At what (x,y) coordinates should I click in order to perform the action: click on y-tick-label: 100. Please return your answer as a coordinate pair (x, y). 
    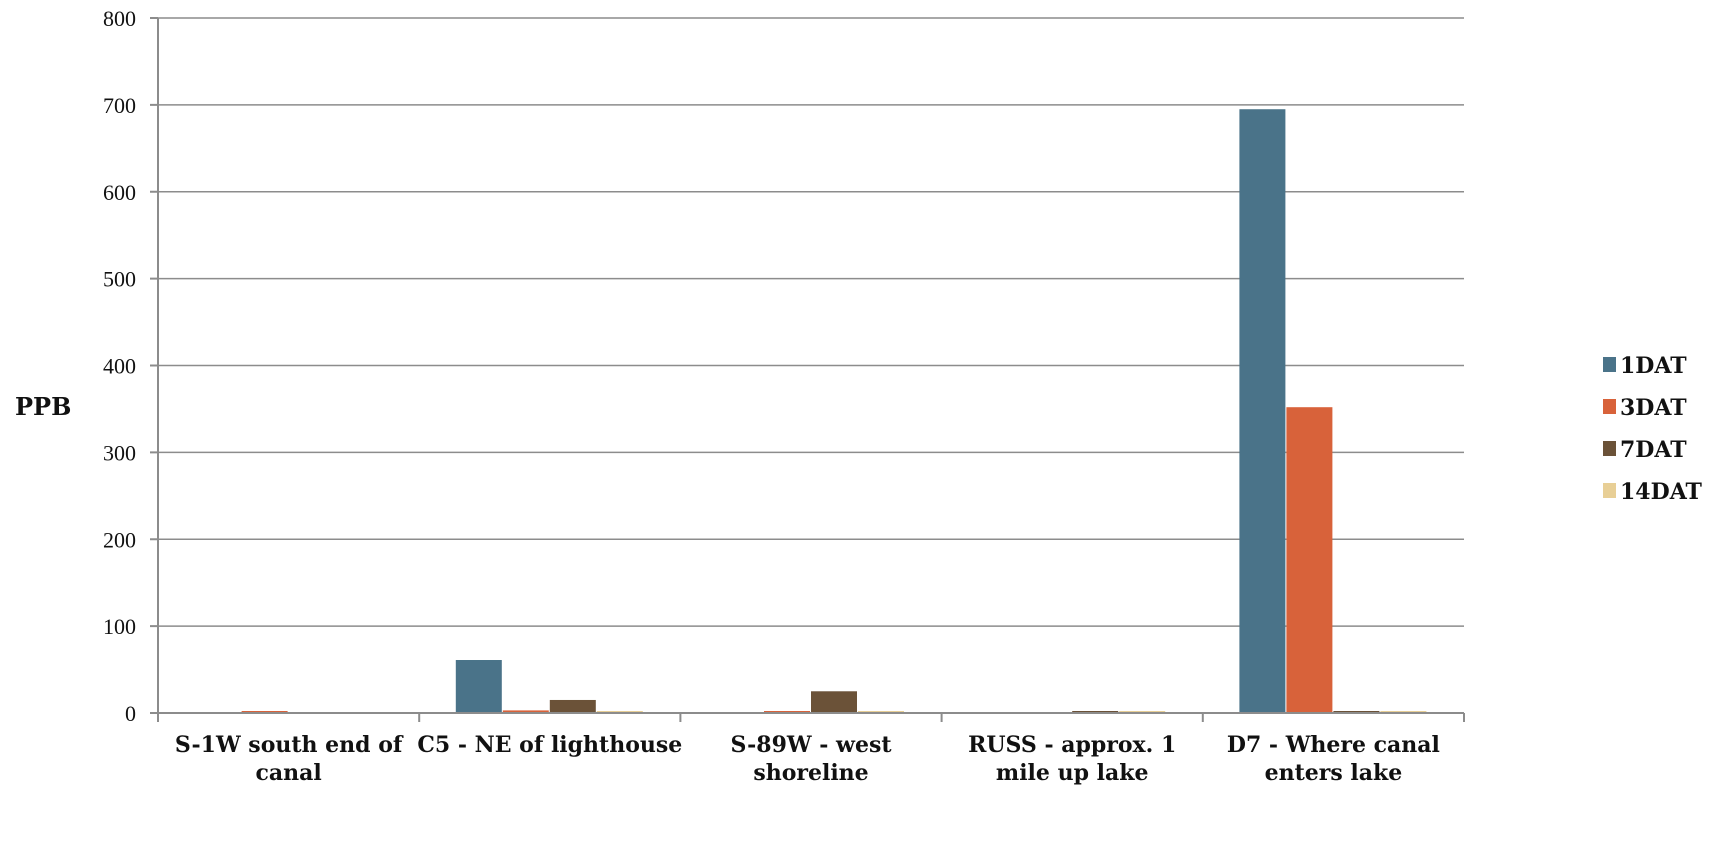
    Looking at the image, I should click on (119, 626).